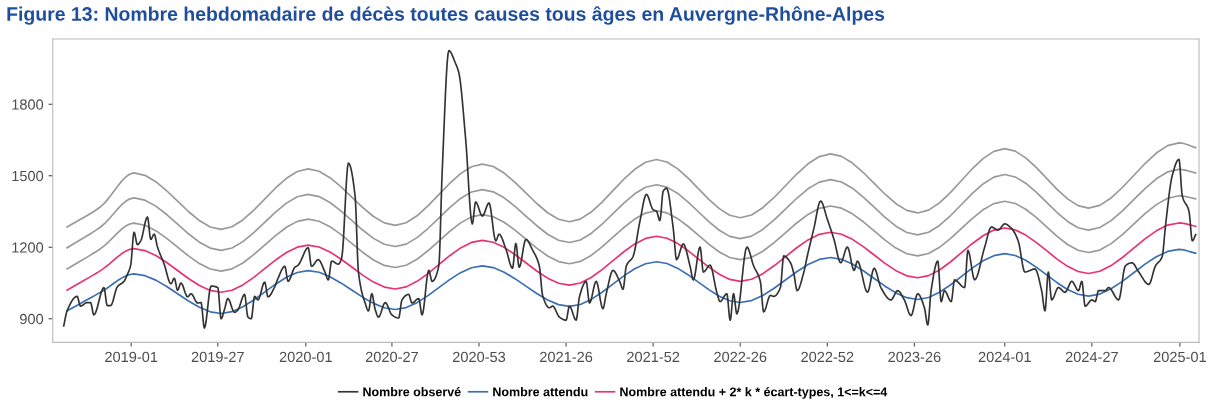 The width and height of the screenshot is (1226, 410). I want to click on legend-label: Nombre observé, so click(412, 391).